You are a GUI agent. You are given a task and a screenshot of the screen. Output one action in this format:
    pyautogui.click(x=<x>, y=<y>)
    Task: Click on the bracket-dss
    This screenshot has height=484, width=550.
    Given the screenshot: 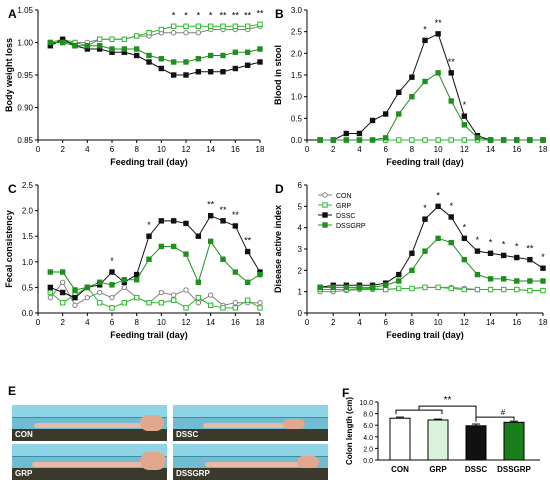 What is the action you would take?
    pyautogui.click(x=447, y=413)
    